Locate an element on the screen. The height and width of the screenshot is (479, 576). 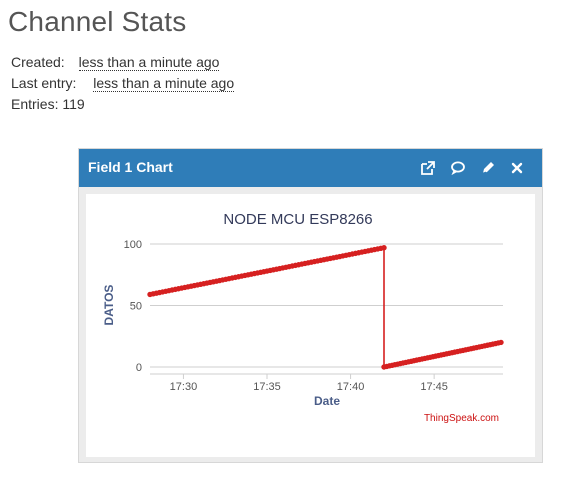
y-axis-label: DATOS is located at coordinates (109, 305).